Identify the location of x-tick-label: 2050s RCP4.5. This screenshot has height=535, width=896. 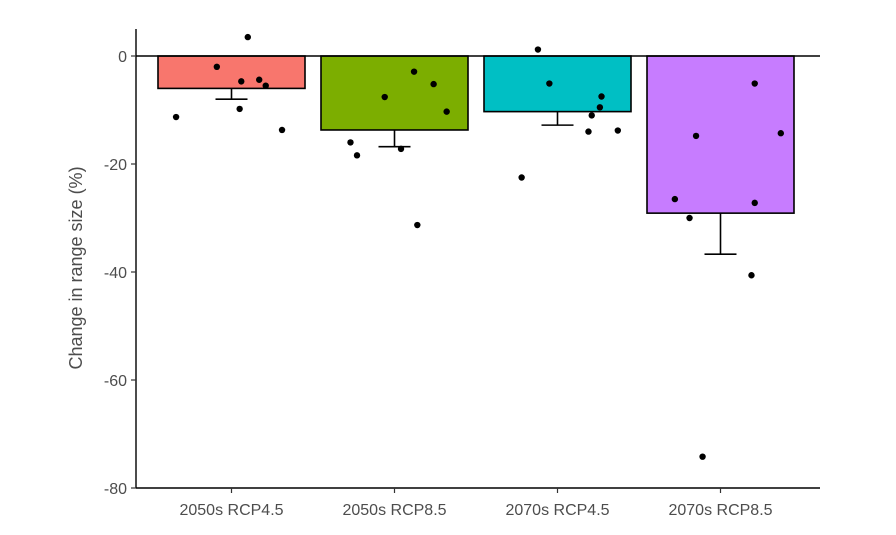
(231, 510).